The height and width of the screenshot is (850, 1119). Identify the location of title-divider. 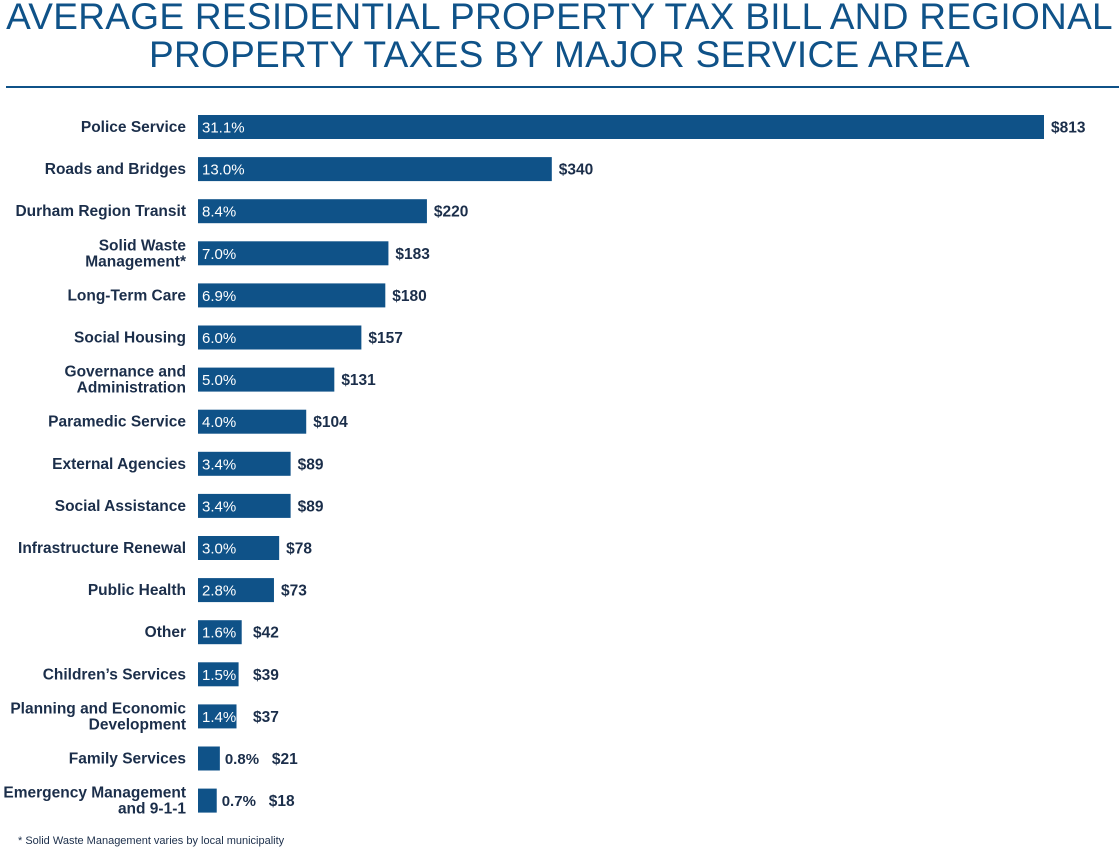
(562, 87).